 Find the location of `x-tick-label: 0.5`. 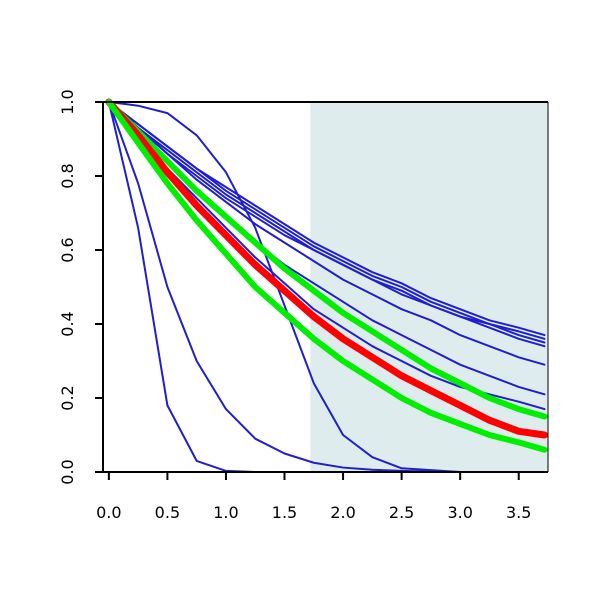

x-tick-label: 0.5 is located at coordinates (167, 512).